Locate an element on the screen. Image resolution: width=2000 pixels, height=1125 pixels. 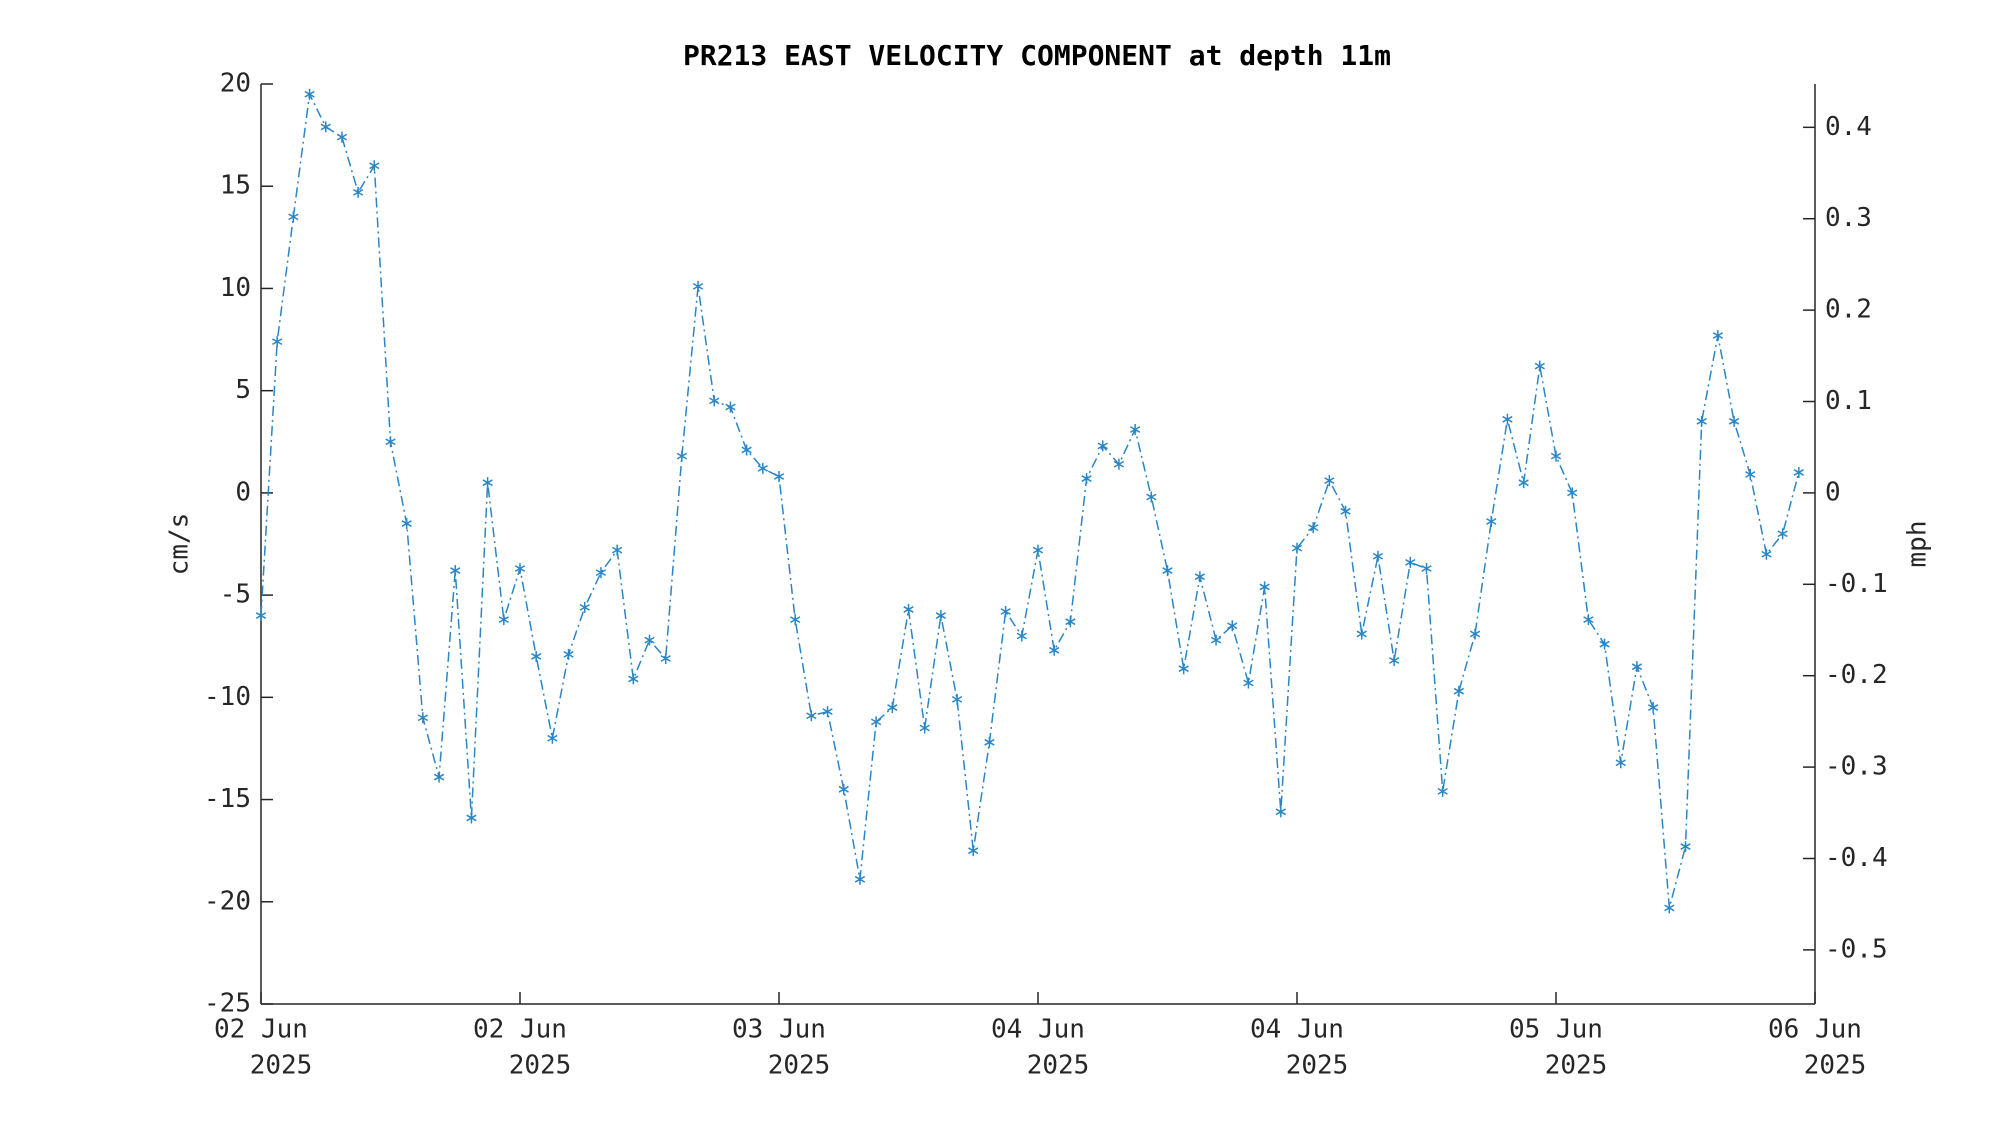
y-tick-label: 20 is located at coordinates (235, 84).